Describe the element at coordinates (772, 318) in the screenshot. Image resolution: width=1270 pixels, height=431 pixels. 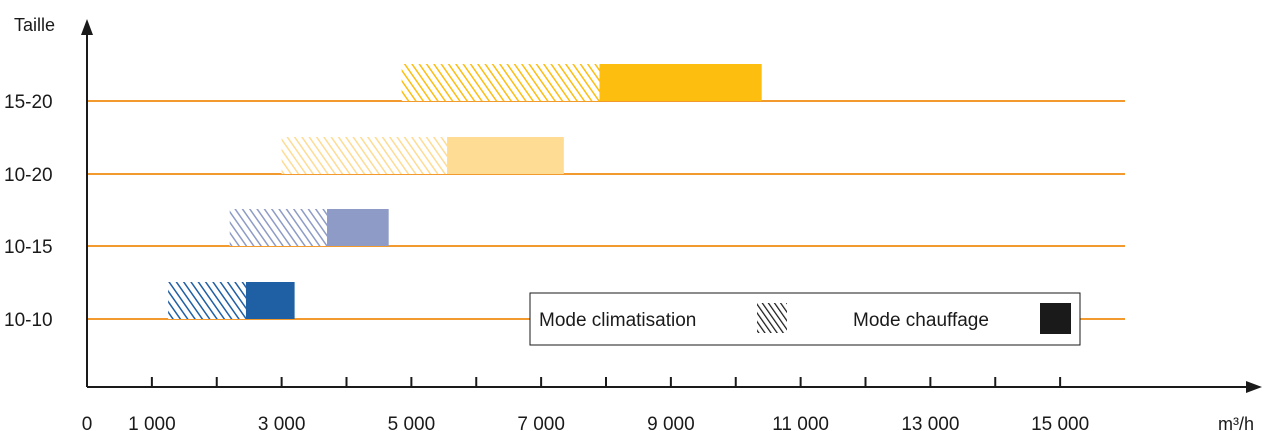
I see `legend-swatch-cooling` at that location.